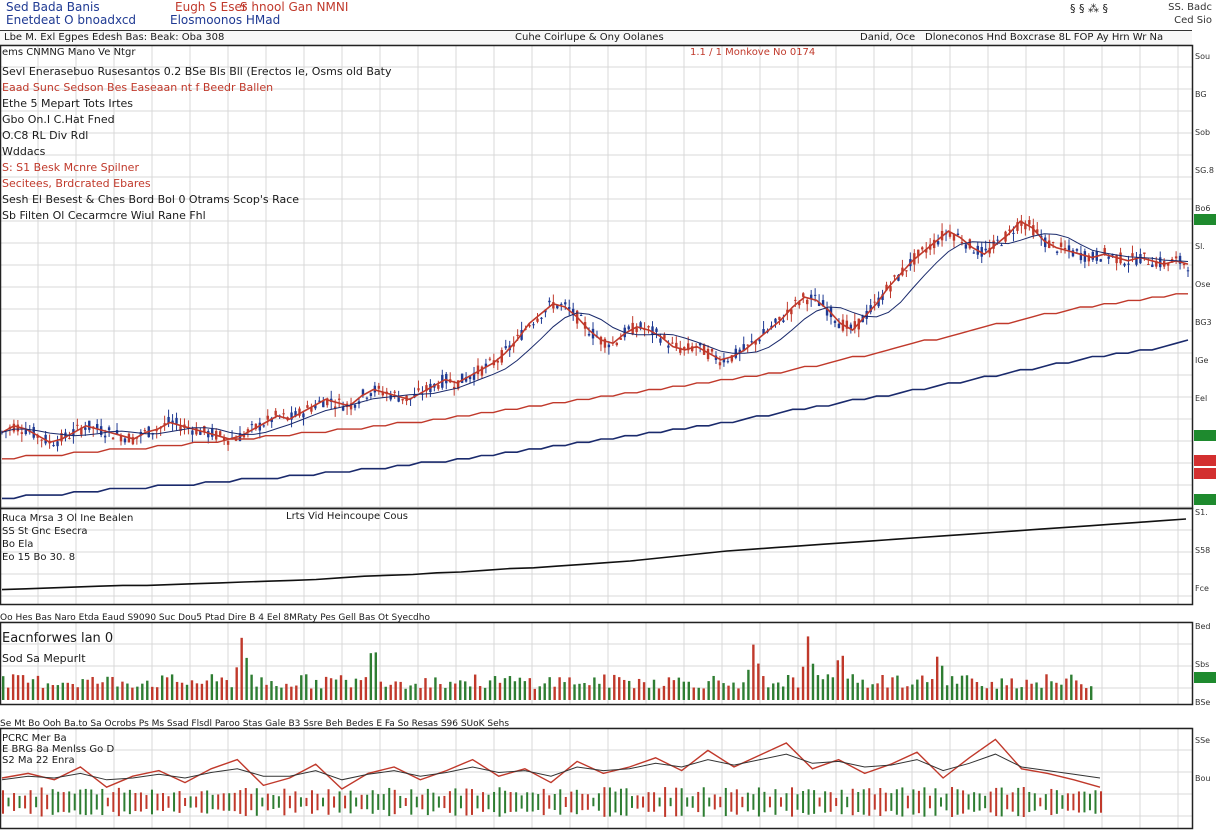 This screenshot has width=1216, height=832. I want to click on axis-tick-label: Sob, so click(1203, 132).